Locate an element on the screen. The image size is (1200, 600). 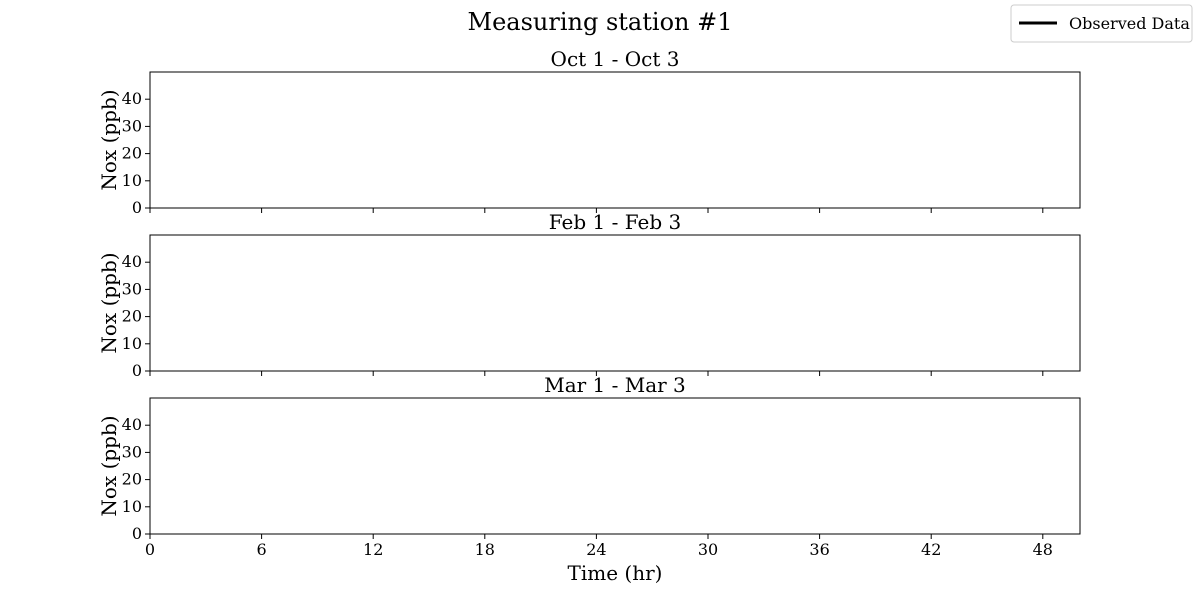
panel-title: Oct 1 - Oct 3 is located at coordinates (615, 59).